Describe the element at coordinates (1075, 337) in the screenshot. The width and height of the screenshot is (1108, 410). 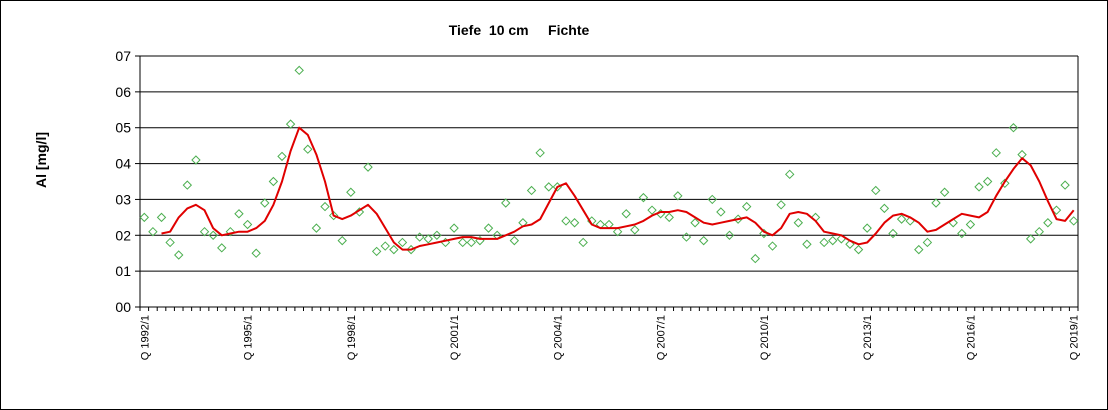
I see `x-tick-label: Q 2019/1` at that location.